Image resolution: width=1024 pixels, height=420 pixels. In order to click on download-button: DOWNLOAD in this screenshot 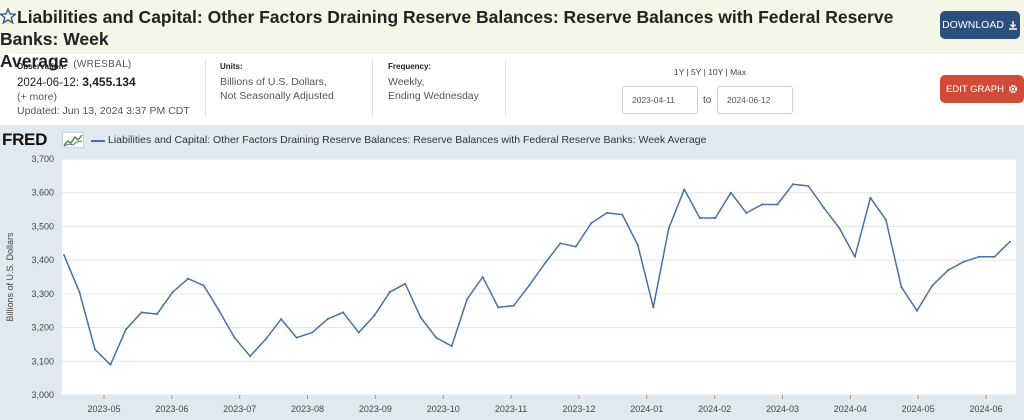, I will do `click(980, 25)`.